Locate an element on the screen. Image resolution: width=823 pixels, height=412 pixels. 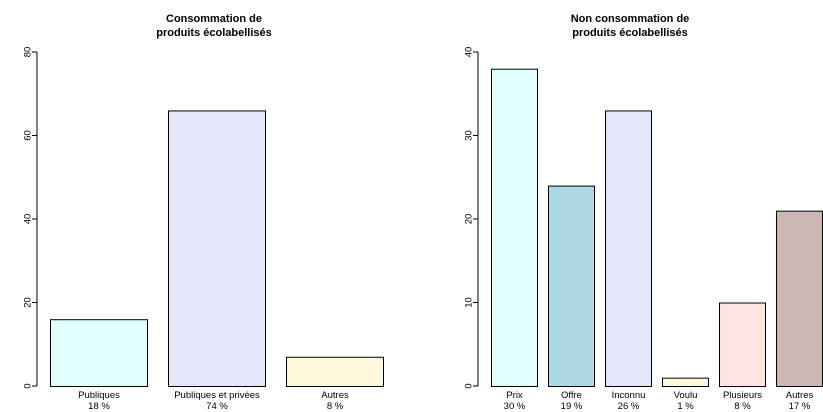
bar-inconnu is located at coordinates (628, 248).